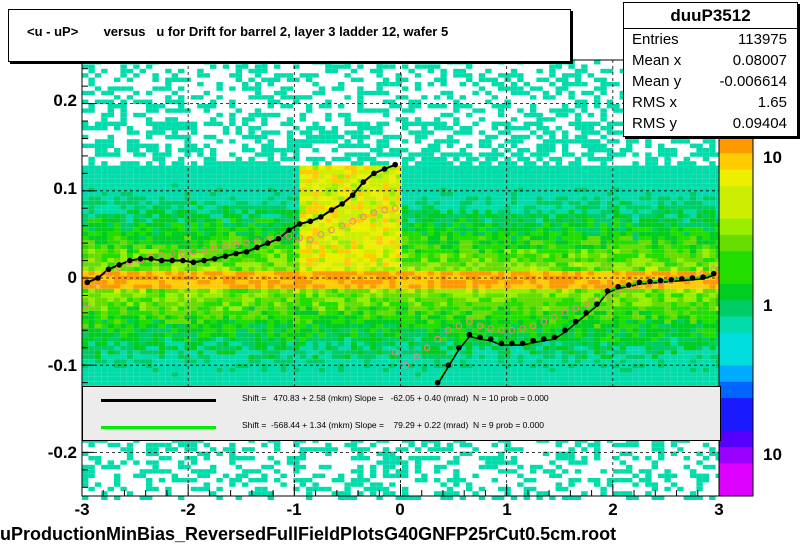 This screenshot has width=801, height=552. What do you see at coordinates (719, 509) in the screenshot?
I see `x-tick-label: 3` at bounding box center [719, 509].